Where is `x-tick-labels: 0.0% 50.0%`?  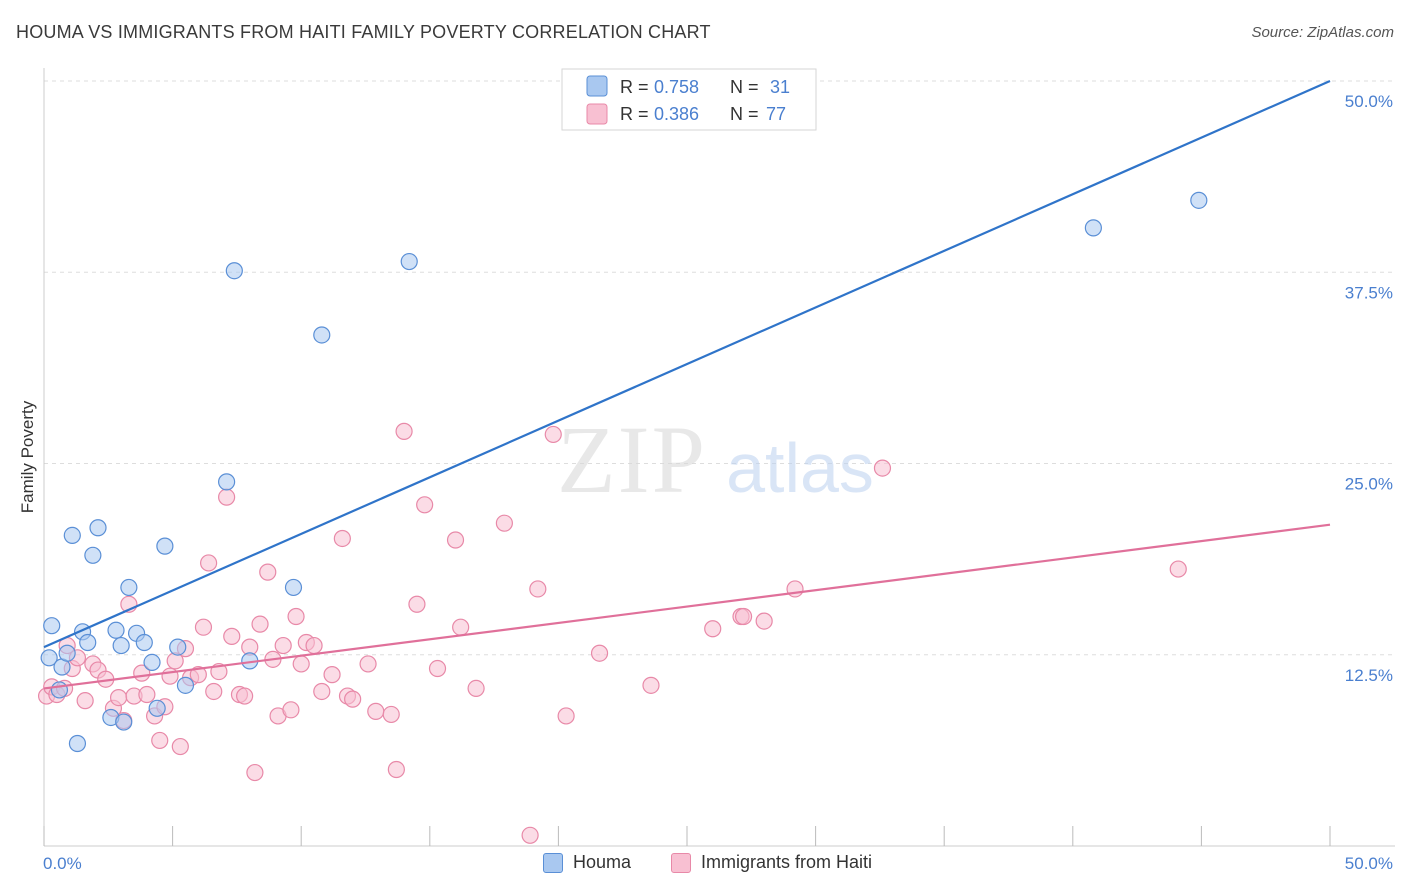
x-tick-labels: 0.0% 50.0% is located at coordinates (718, 863).